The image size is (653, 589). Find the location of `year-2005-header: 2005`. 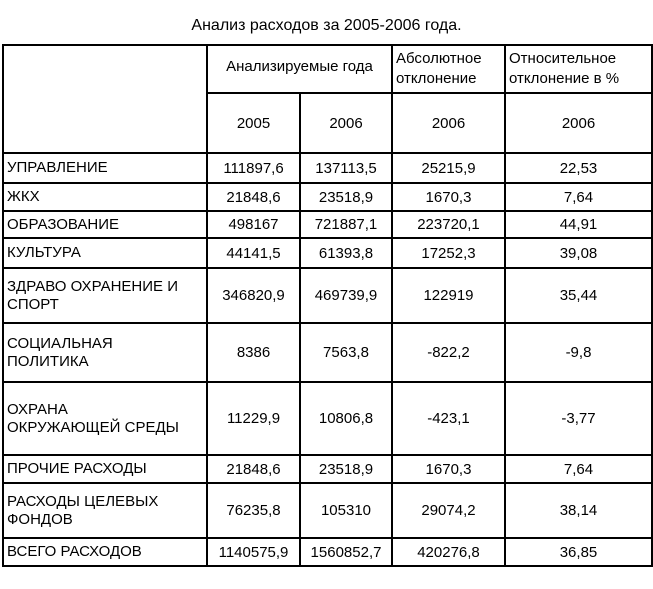

year-2005-header: 2005 is located at coordinates (253, 123).